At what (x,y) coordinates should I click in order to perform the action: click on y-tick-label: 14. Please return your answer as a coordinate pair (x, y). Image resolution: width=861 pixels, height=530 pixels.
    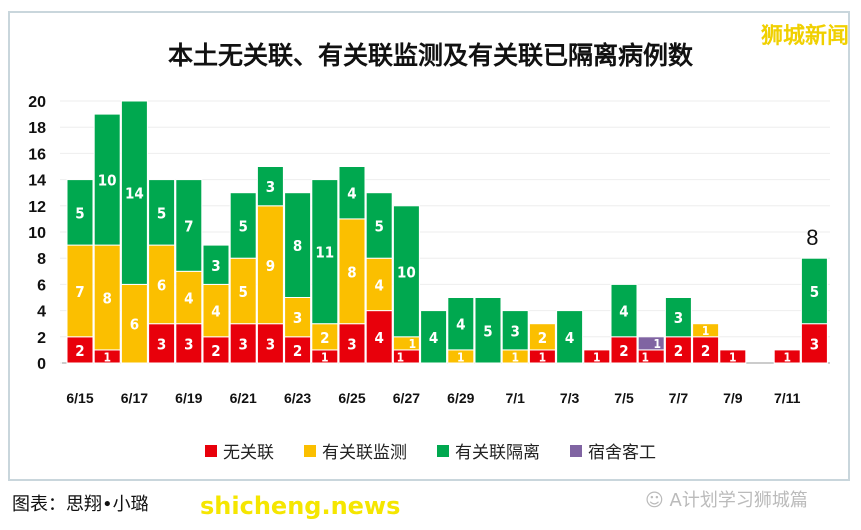
    Looking at the image, I should click on (37, 181).